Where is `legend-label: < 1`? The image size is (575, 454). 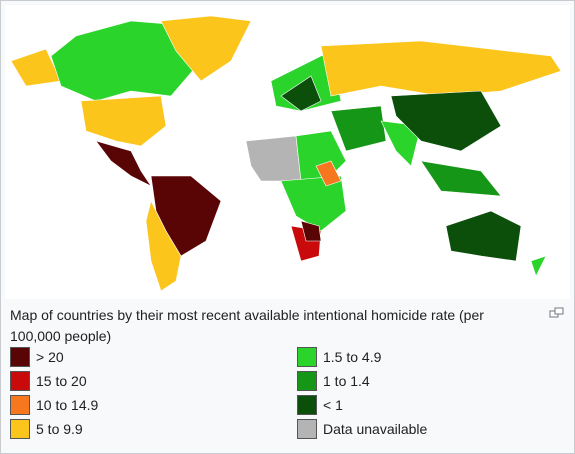
legend-label: < 1 is located at coordinates (333, 405).